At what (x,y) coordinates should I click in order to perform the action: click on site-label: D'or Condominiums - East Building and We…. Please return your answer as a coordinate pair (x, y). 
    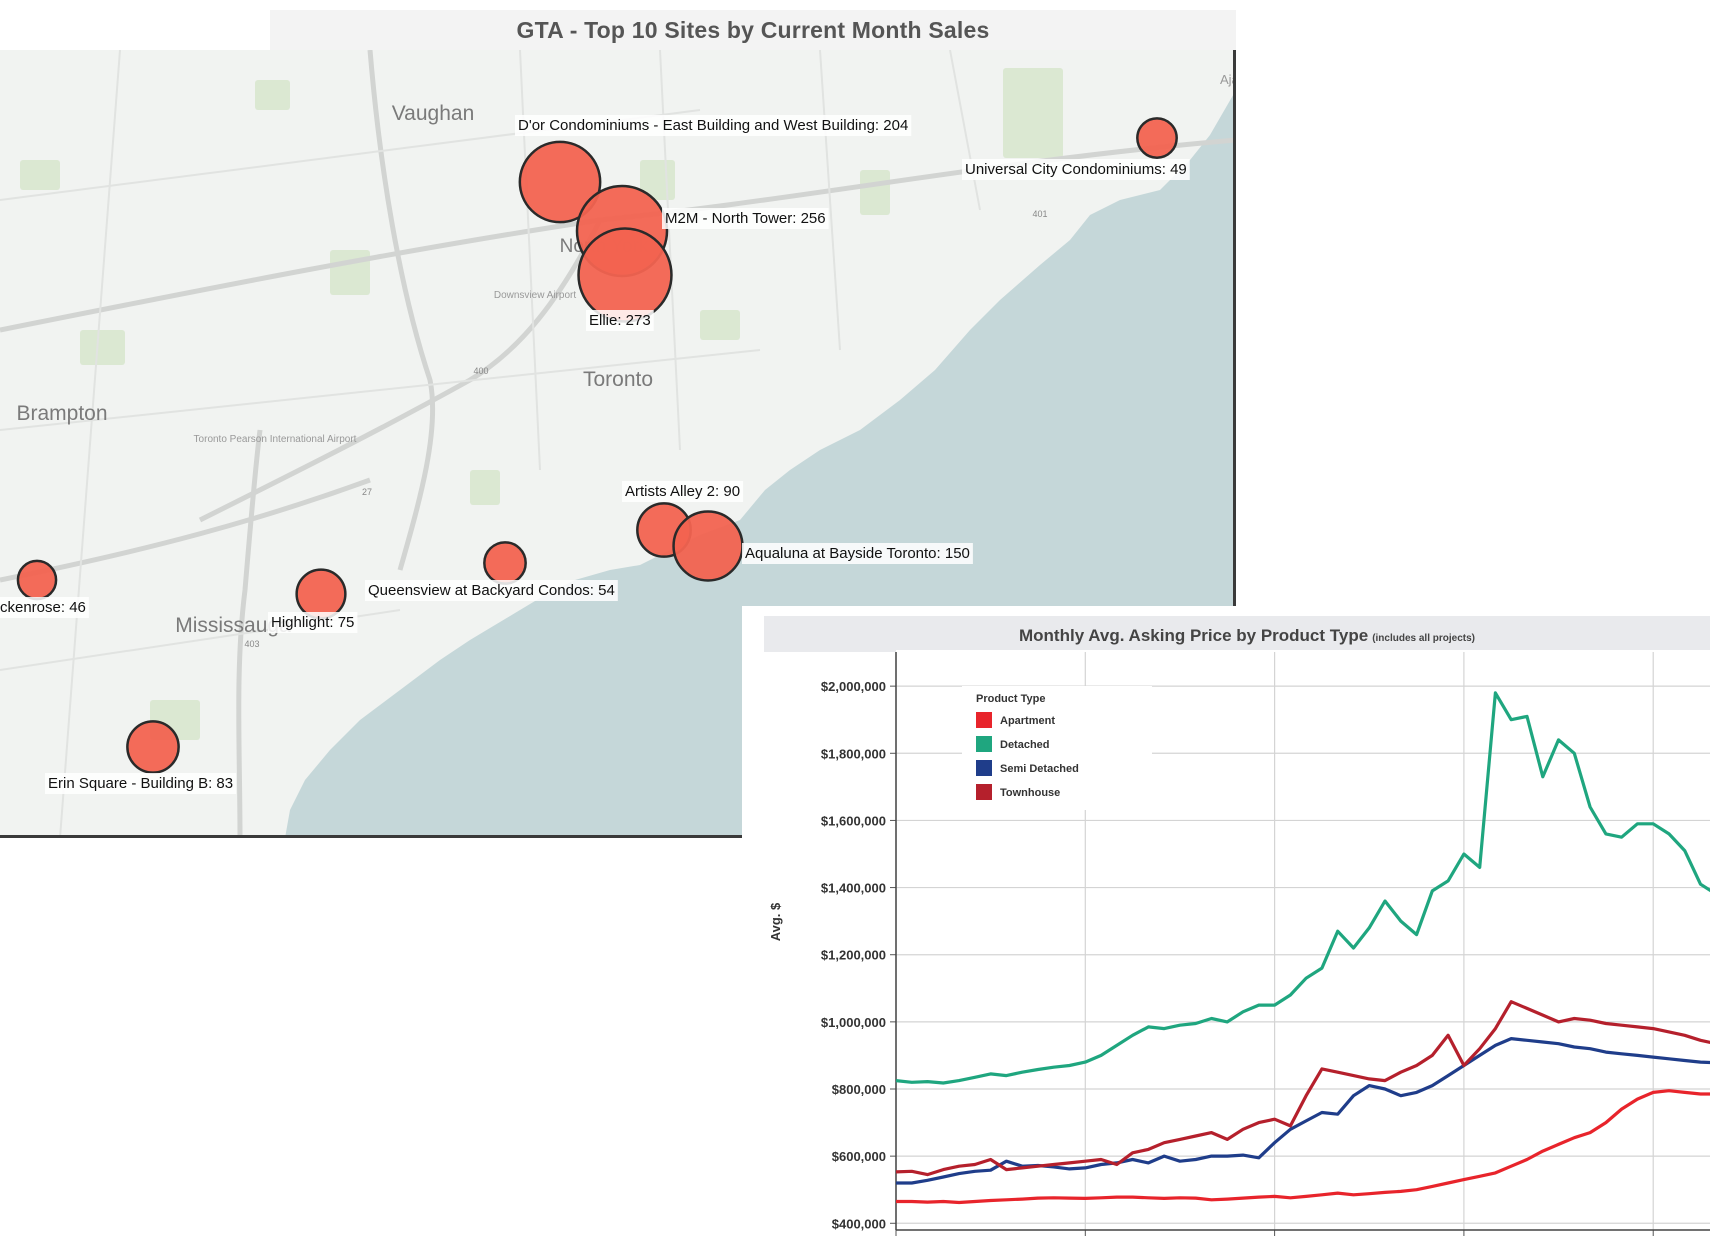
    Looking at the image, I should click on (713, 125).